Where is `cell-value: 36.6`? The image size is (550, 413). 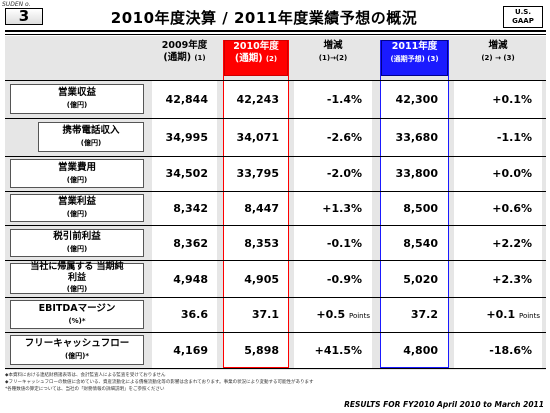 cell-value: 36.6 is located at coordinates (194, 314).